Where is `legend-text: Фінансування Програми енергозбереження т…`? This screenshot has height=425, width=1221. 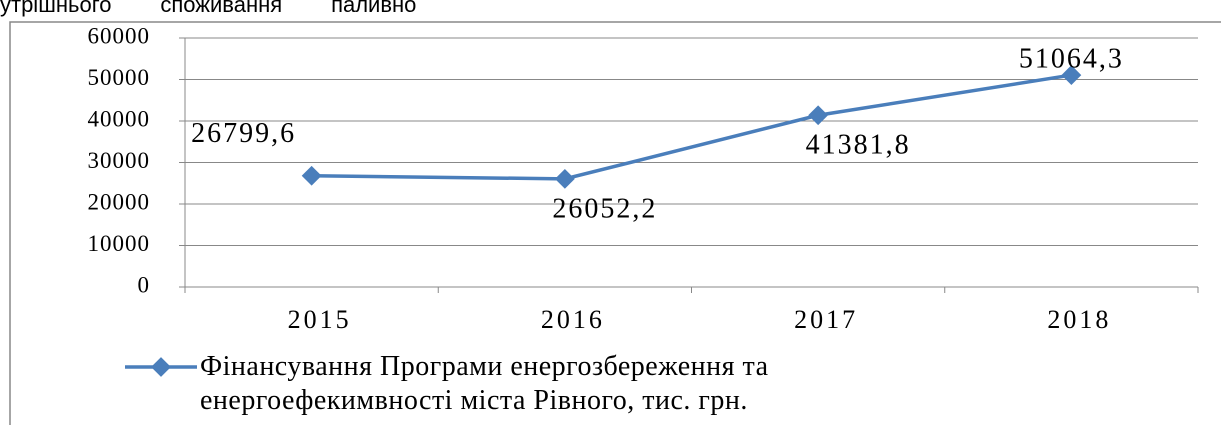 legend-text: Фінансування Програми енергозбереження т… is located at coordinates (484, 383).